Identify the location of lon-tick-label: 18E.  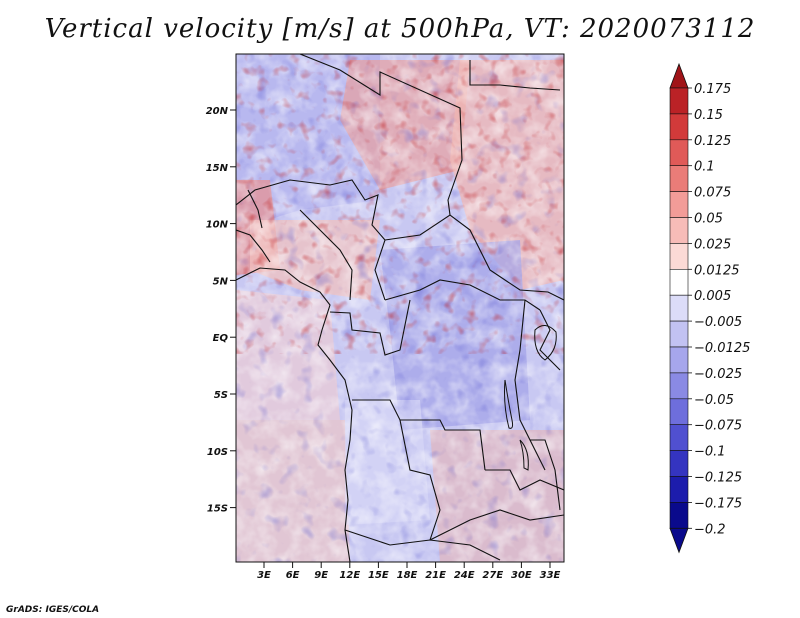
(407, 575).